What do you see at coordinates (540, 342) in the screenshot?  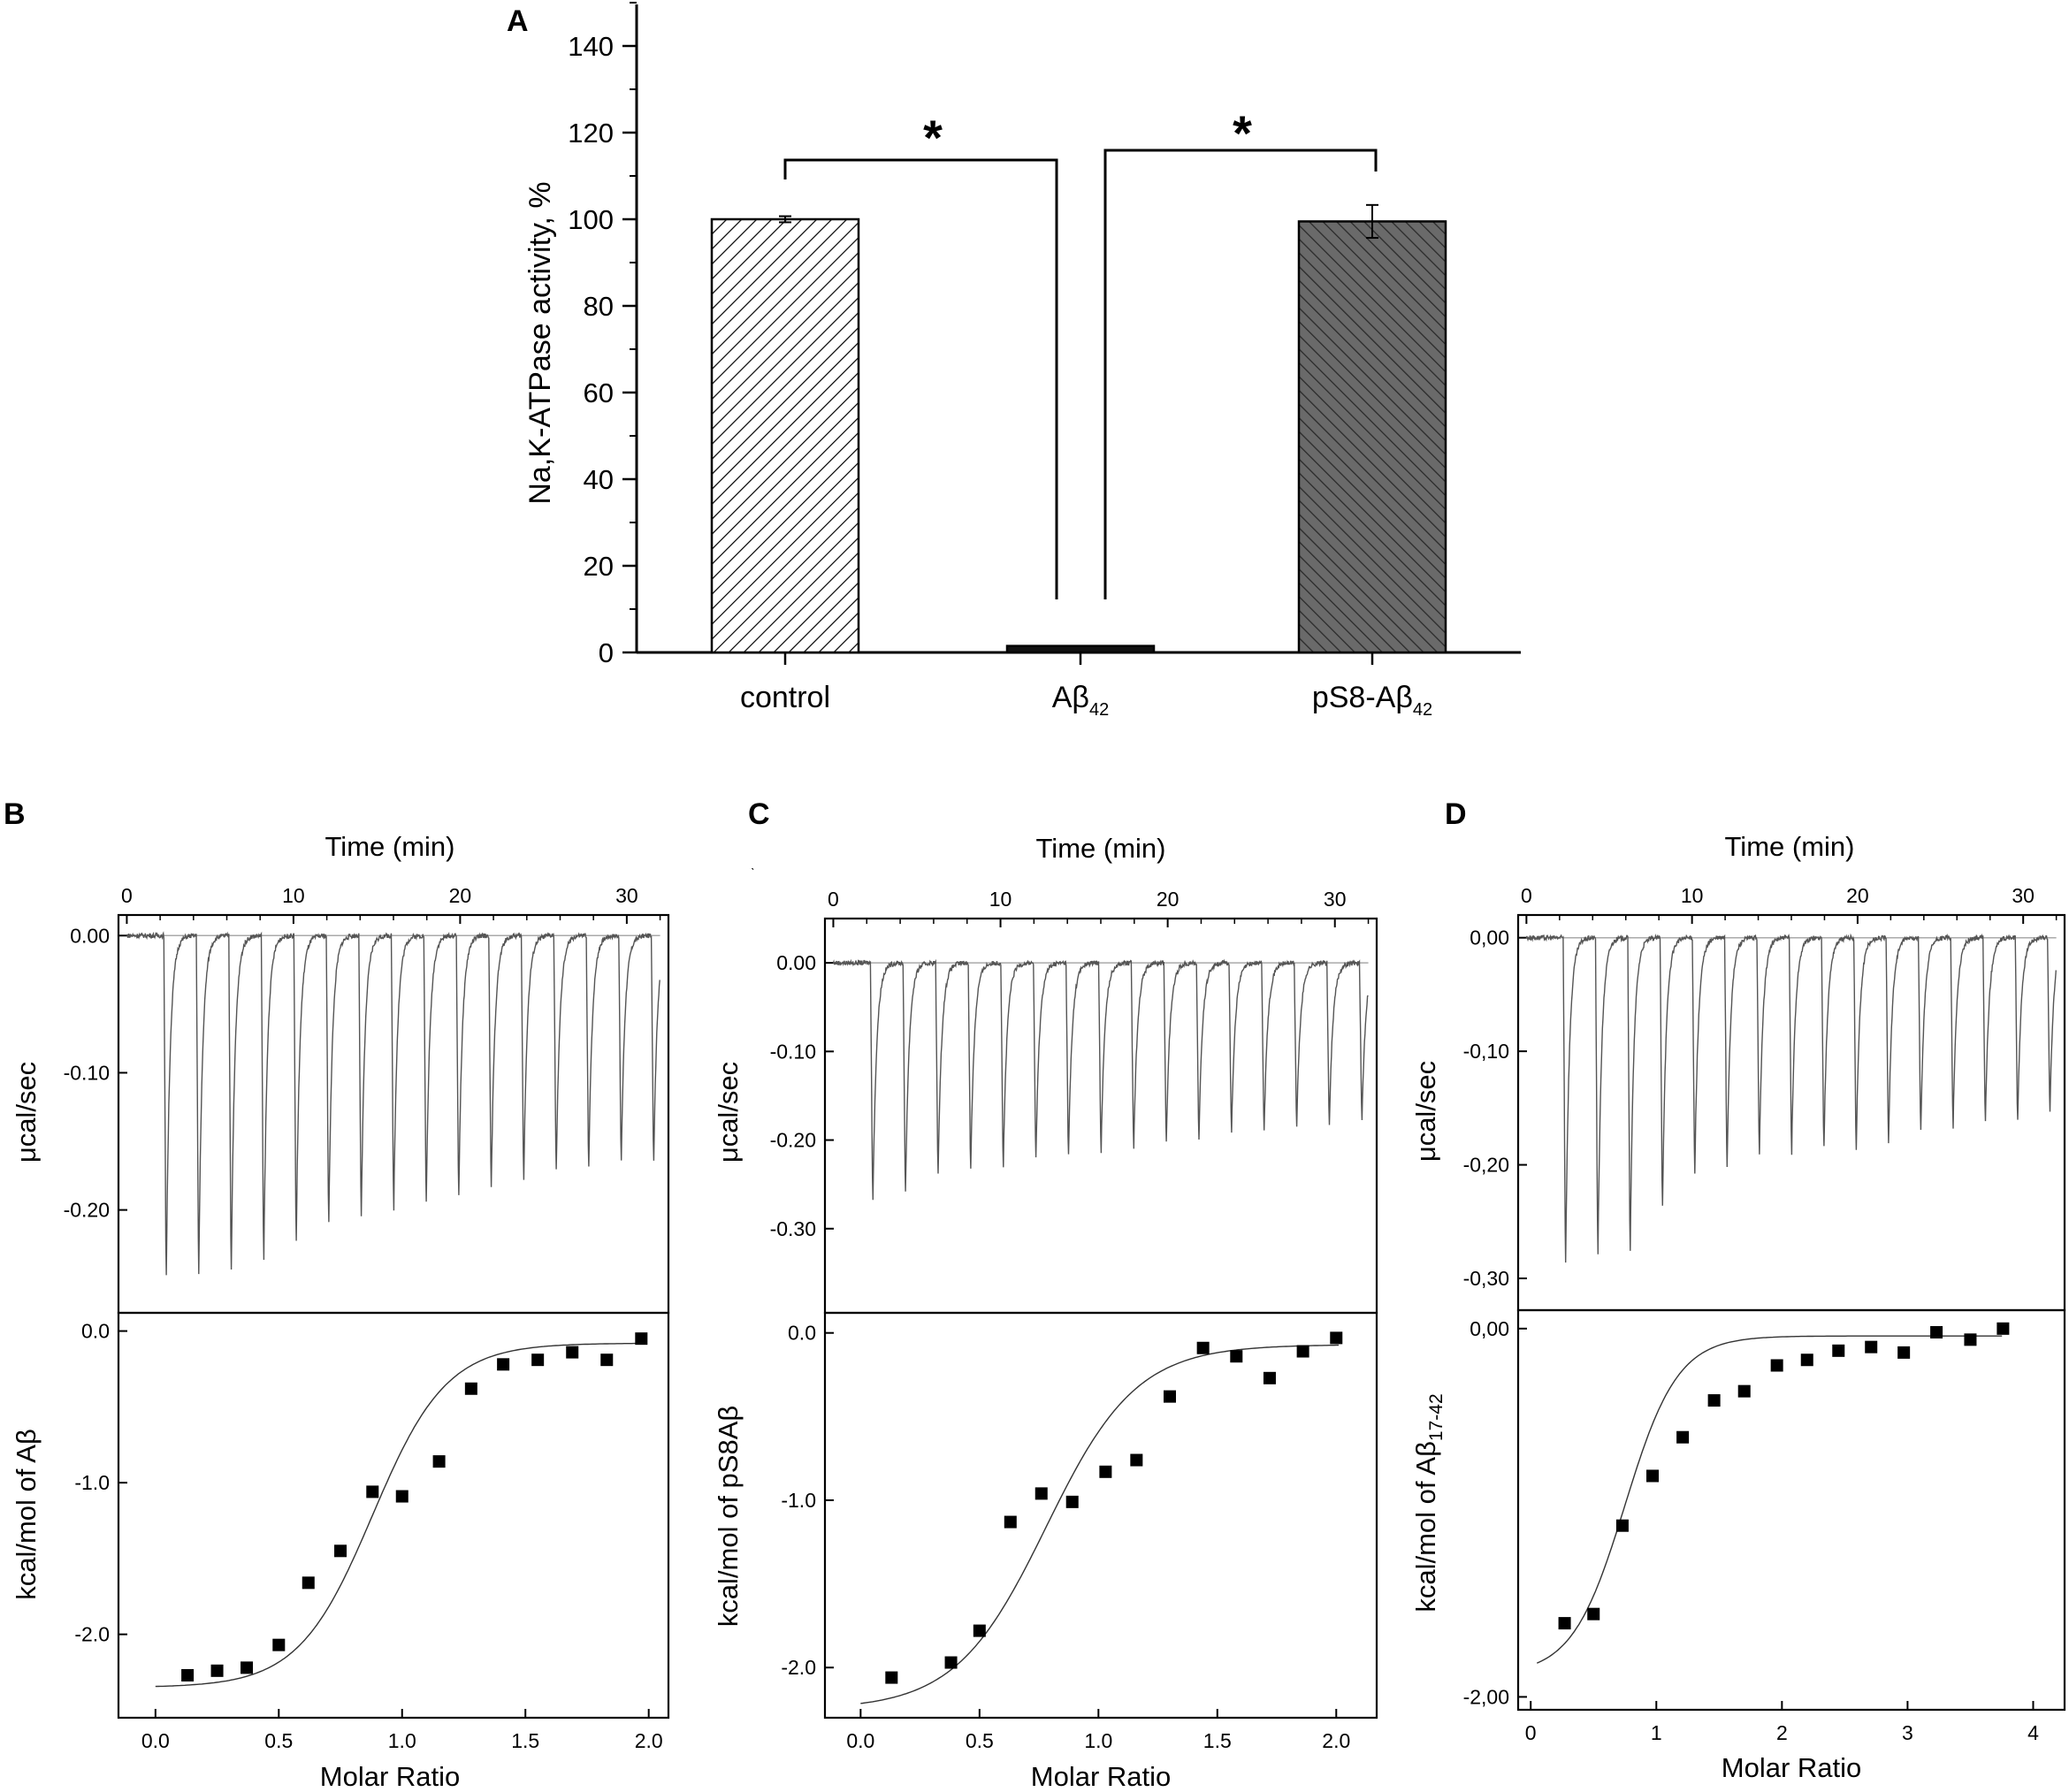 I see `panel-a-y-axis-label: Na,K-ATPase activity, %` at bounding box center [540, 342].